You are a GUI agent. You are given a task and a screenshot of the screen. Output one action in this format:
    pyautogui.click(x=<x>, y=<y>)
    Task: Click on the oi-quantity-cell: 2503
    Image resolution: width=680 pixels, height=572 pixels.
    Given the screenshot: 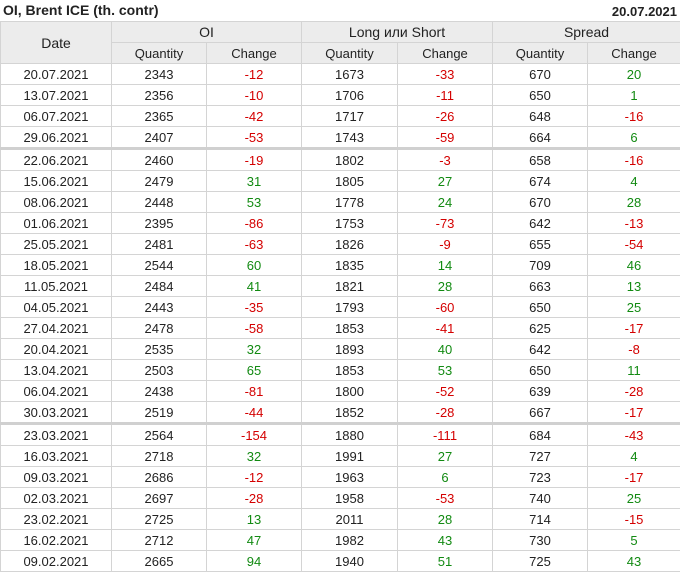 What is the action you would take?
    pyautogui.click(x=159, y=370)
    